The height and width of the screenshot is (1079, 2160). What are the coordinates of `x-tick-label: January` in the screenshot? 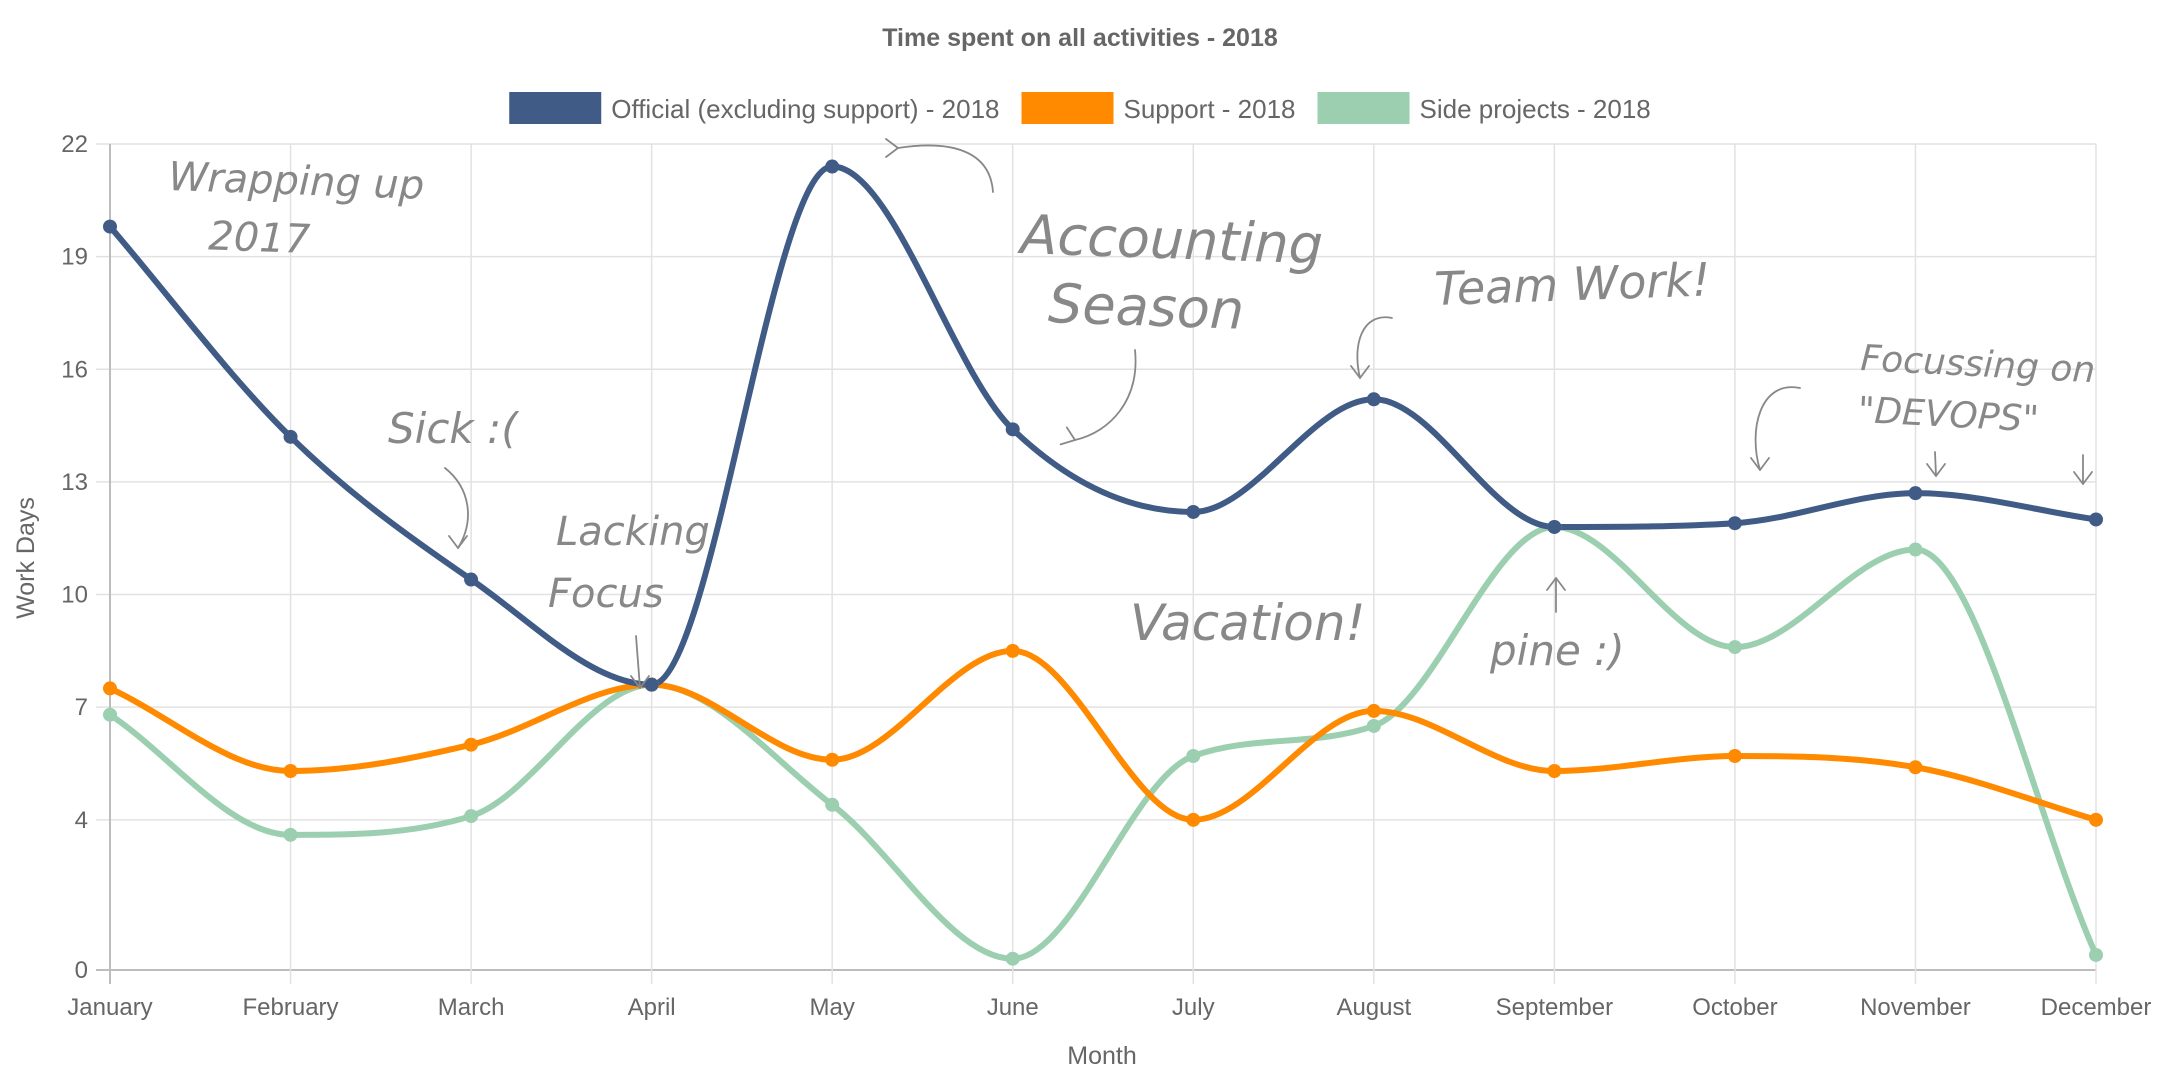 It's located at (109, 1007).